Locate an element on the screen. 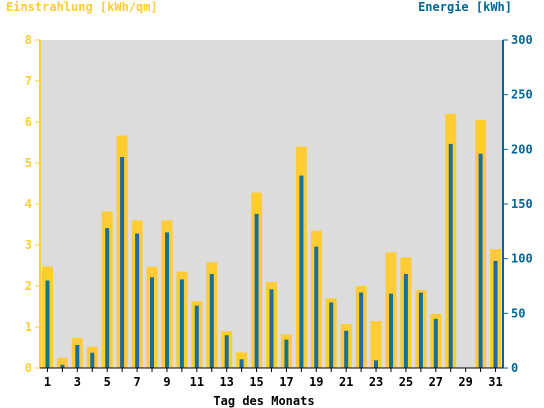 The image size is (544, 408). left-tick-label: 3 is located at coordinates (28, 245).